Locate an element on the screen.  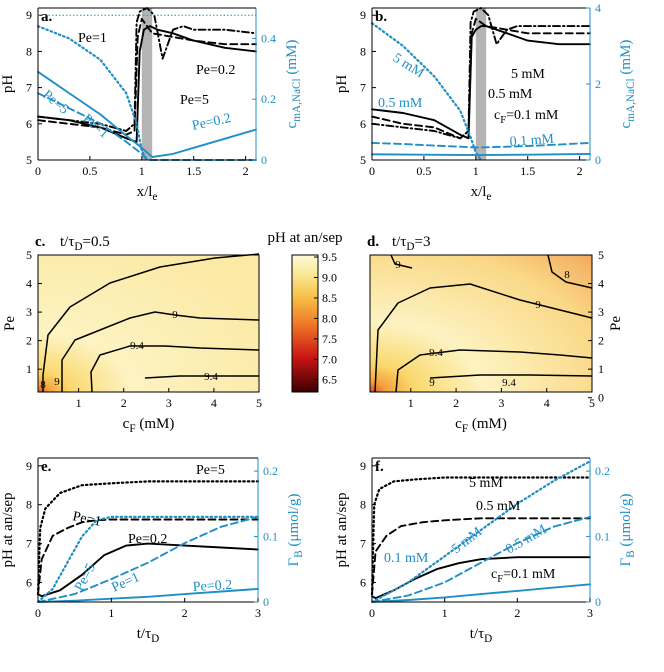
annotation-label: cF=0.1 mM is located at coordinates (523, 576).